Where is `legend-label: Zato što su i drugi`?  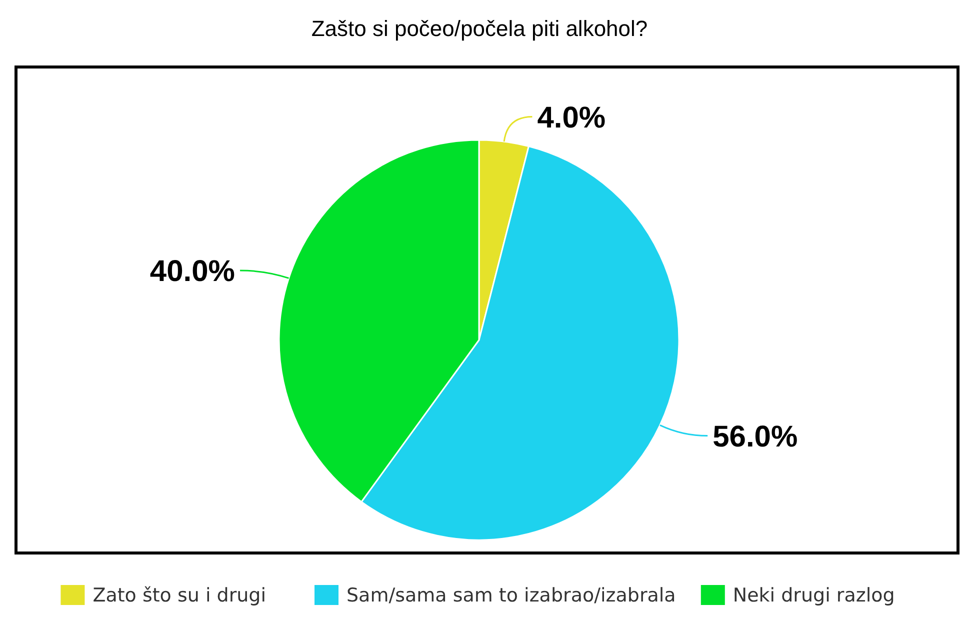 legend-label: Zato što su i drugi is located at coordinates (179, 595).